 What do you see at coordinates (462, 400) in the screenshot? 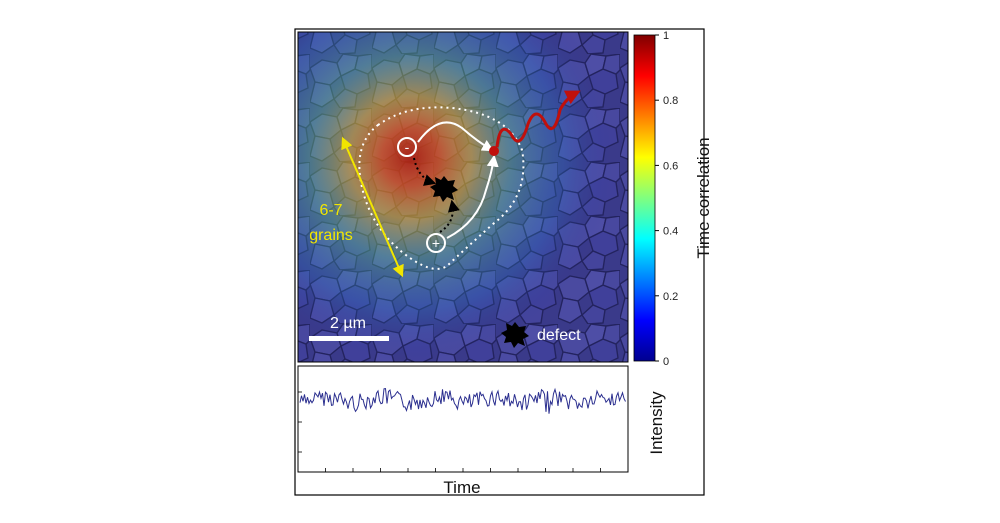
I see `intensity-trace` at bounding box center [462, 400].